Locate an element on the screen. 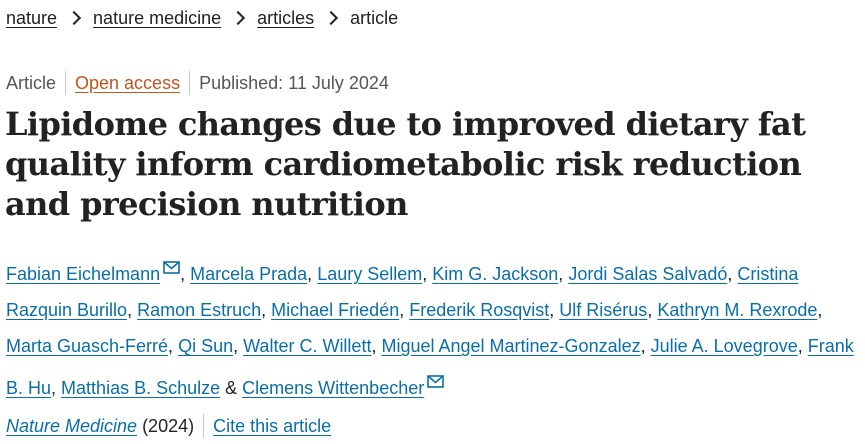 The image size is (865, 444). author-link: Walter C. Willett is located at coordinates (307, 346).